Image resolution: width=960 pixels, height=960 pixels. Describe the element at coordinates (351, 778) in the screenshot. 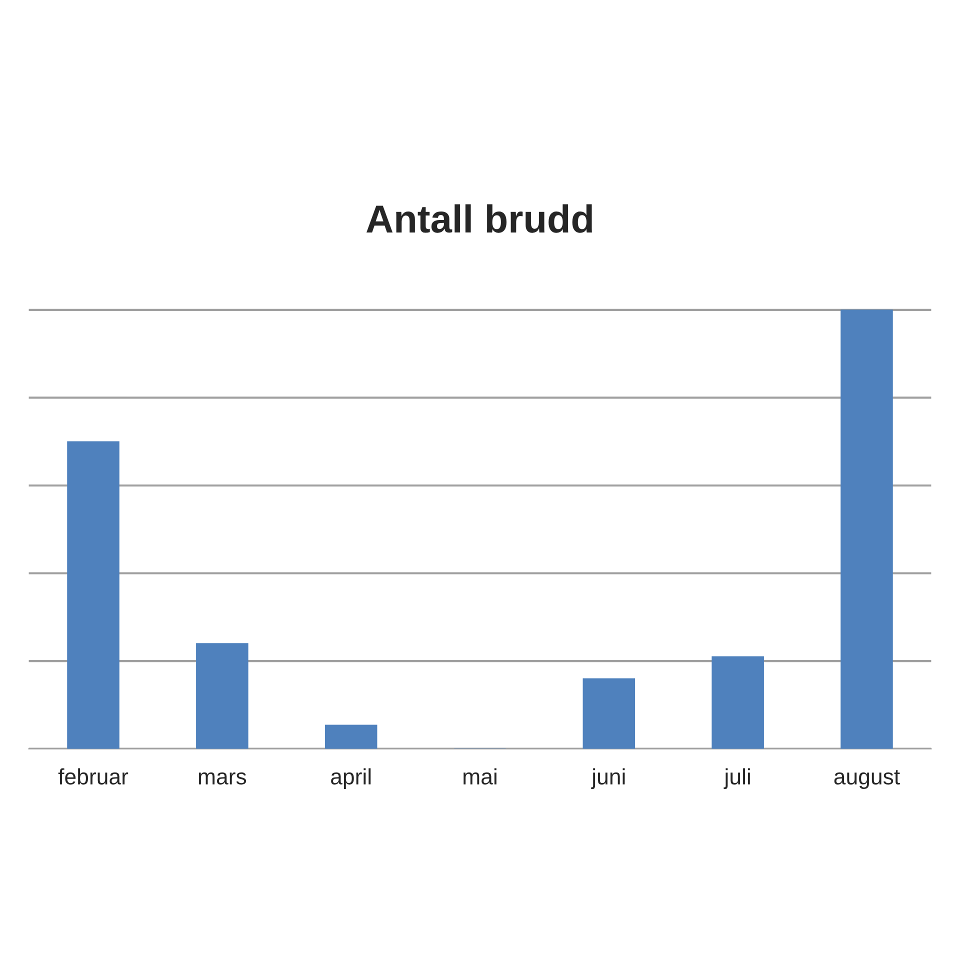

I see `x-tick-label: april` at that location.